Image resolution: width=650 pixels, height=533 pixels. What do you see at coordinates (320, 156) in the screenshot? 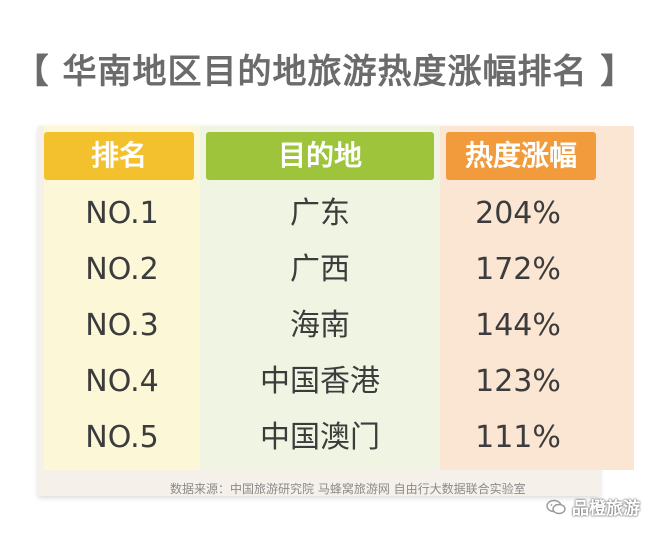
I see `header-destination: 目的地` at bounding box center [320, 156].